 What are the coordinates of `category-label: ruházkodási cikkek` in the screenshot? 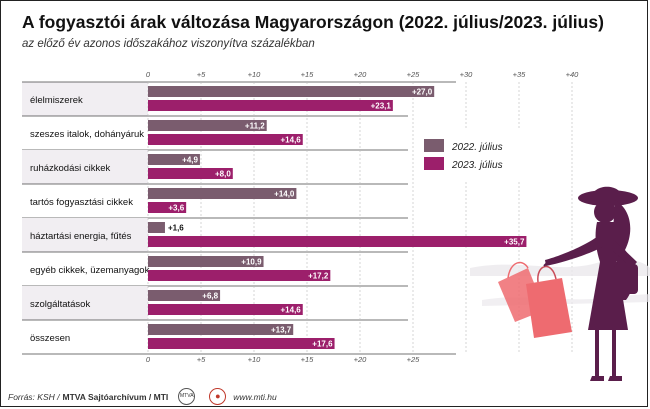 It's located at (70, 168).